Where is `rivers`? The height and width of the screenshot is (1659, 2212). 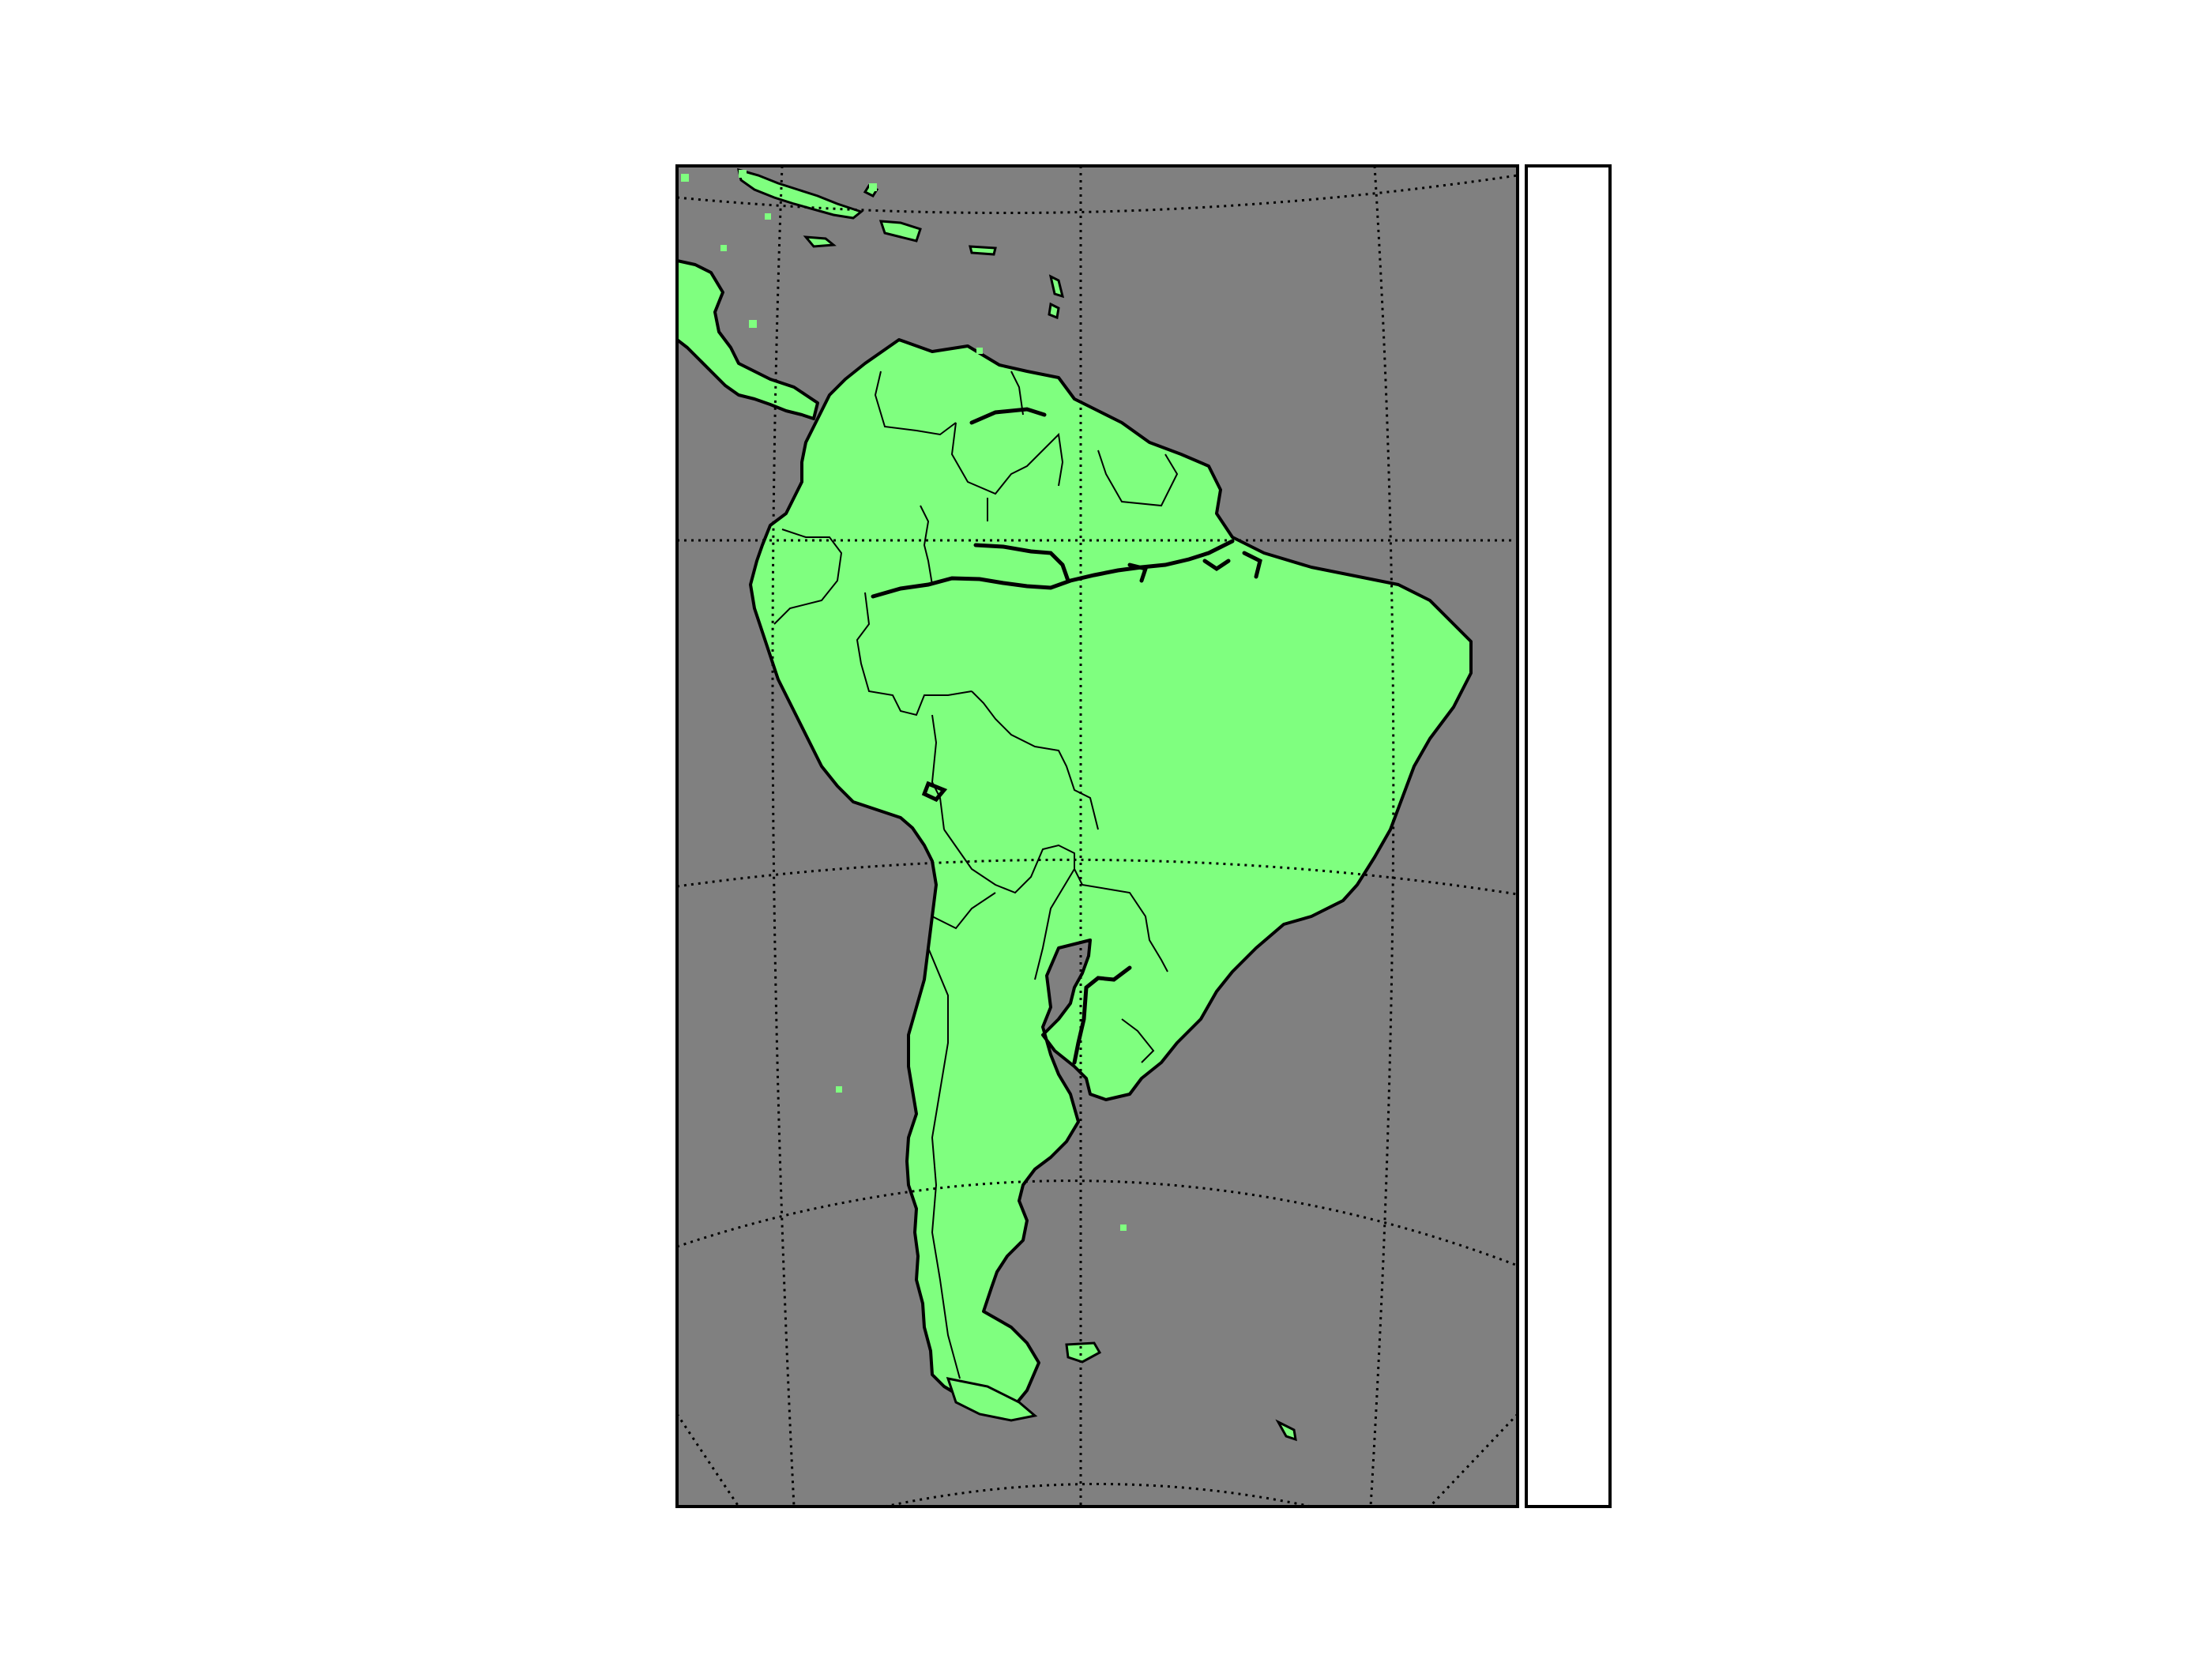 rivers is located at coordinates (1066, 736).